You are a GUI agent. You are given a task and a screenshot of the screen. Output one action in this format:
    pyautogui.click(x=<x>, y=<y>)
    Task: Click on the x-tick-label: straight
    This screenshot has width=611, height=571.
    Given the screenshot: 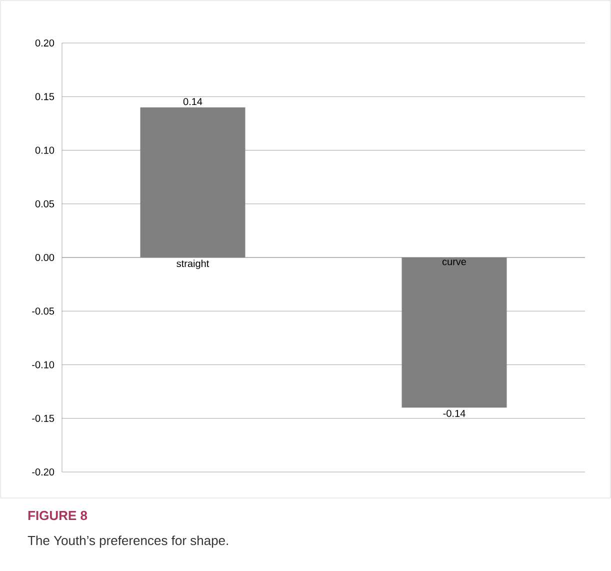 What is the action you would take?
    pyautogui.click(x=193, y=265)
    